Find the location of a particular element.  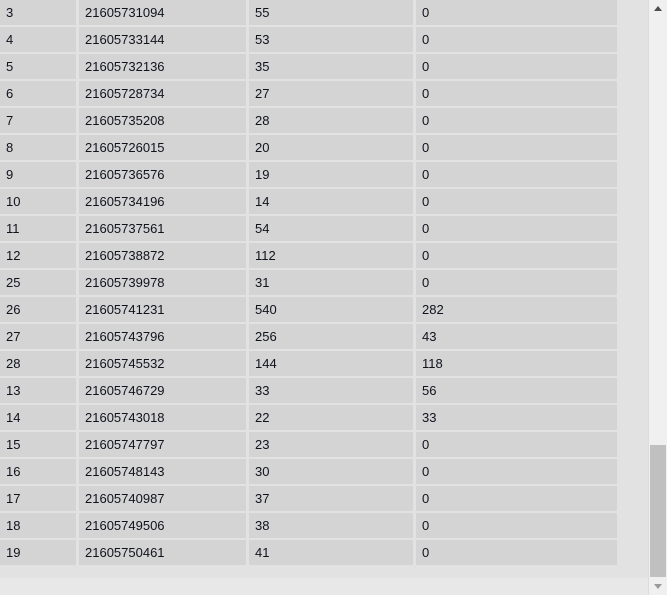

cell-id: 17 is located at coordinates (38, 498).